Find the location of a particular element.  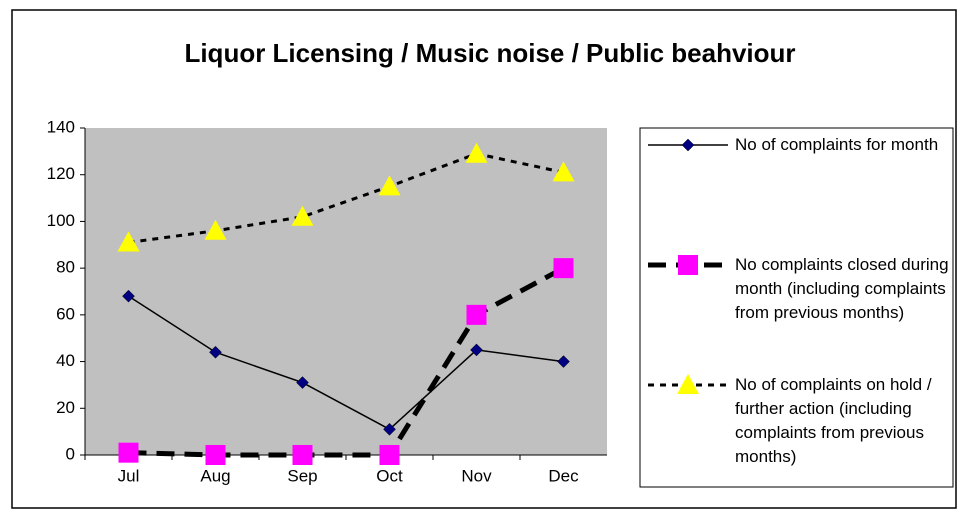

legend-label: No of complaints for month is located at coordinates (837, 144).